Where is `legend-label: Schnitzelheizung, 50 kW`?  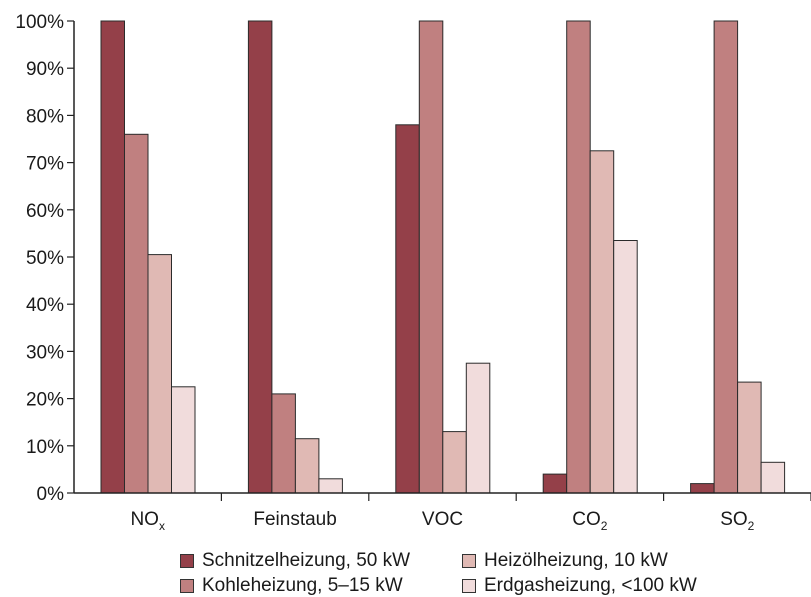 legend-label: Schnitzelheizung, 50 kW is located at coordinates (306, 560).